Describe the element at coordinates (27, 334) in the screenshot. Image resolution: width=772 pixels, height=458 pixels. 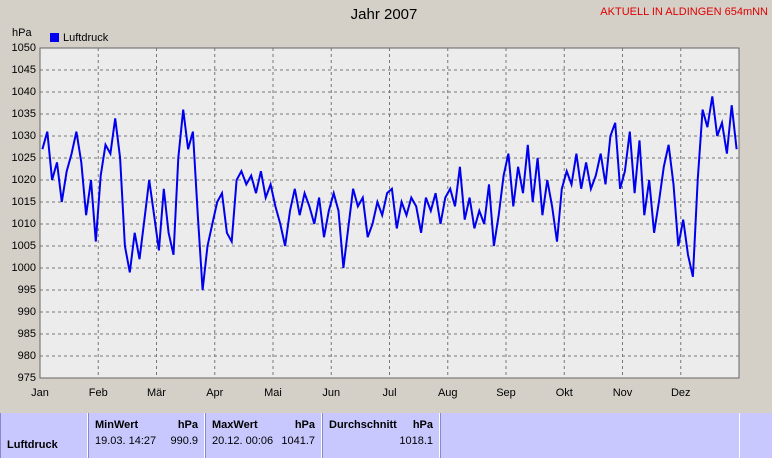
I see `y-tick-label: 985` at that location.